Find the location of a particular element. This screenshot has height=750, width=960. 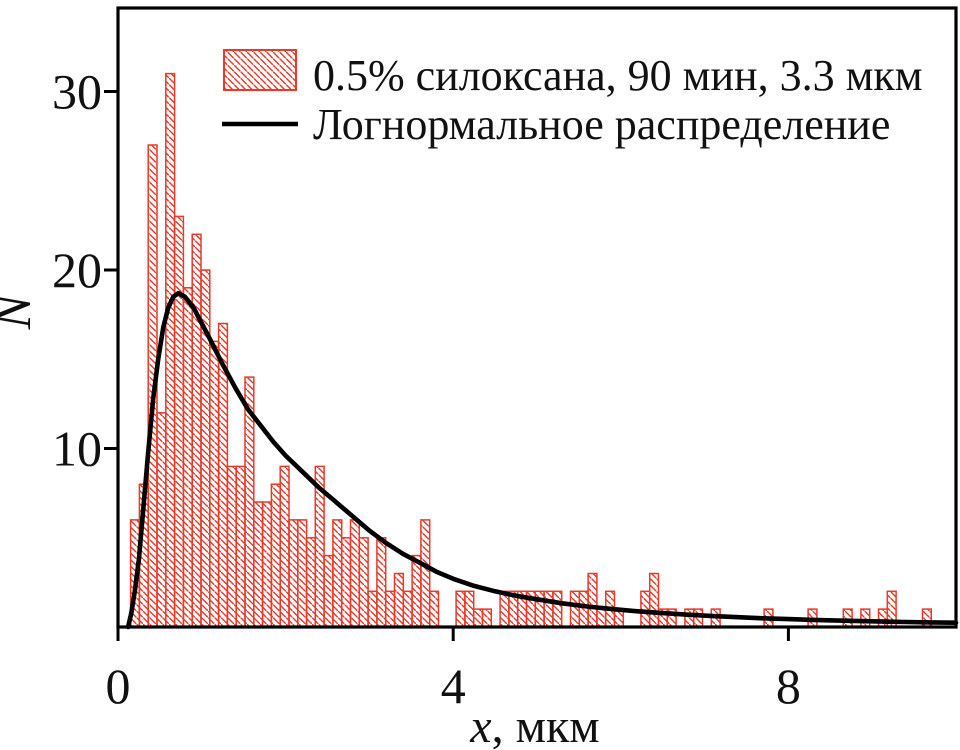

y-tick-label: 10 is located at coordinates (77, 449).